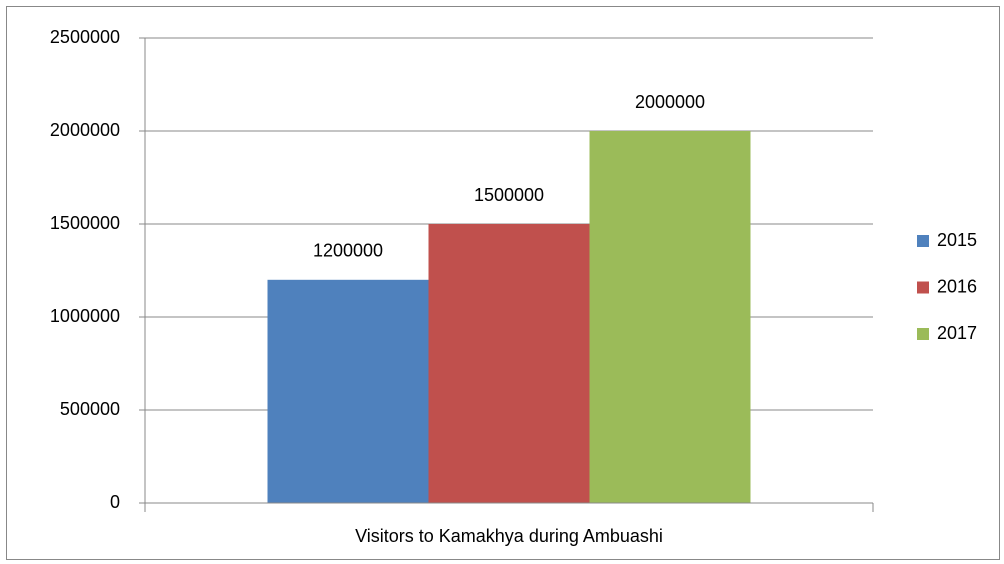  Describe the element at coordinates (670, 102) in the screenshot. I see `data-label: 2000000` at that location.